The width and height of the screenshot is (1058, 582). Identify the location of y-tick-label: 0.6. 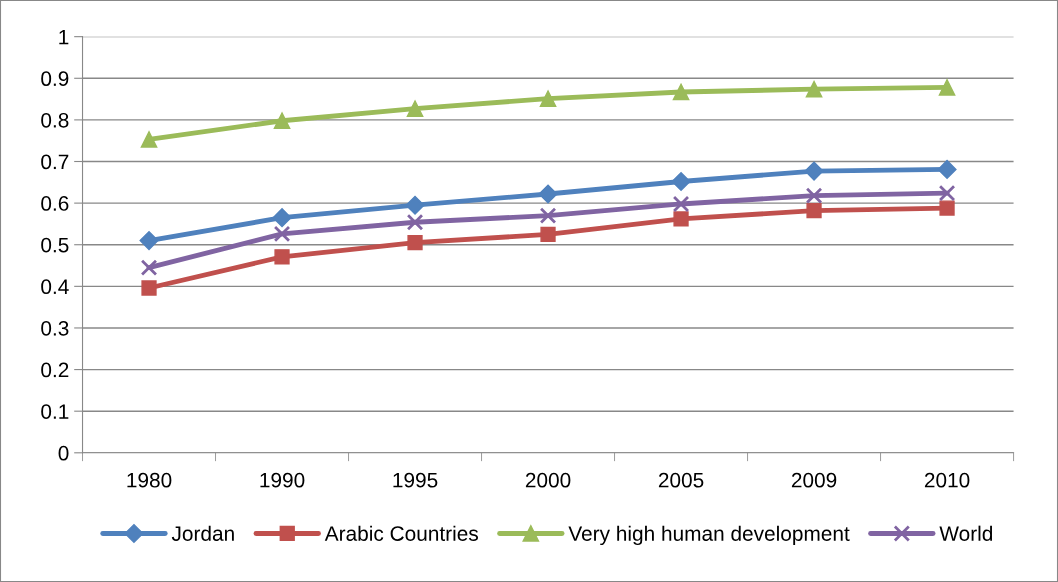
(55, 203).